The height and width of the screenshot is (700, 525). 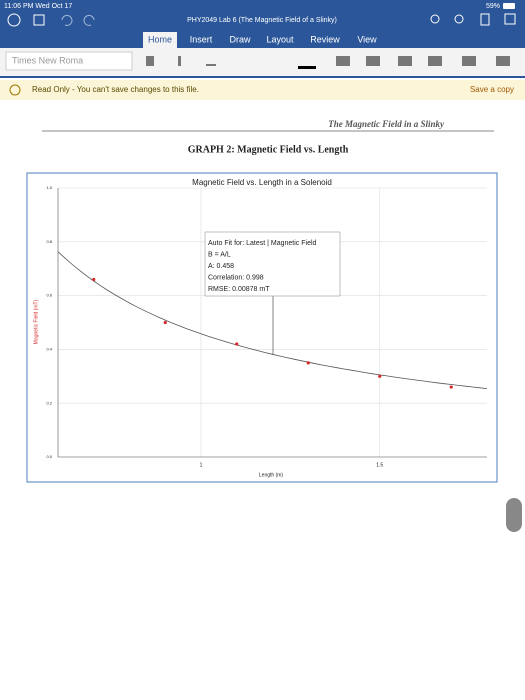 What do you see at coordinates (39, 20) in the screenshot?
I see `save-button` at bounding box center [39, 20].